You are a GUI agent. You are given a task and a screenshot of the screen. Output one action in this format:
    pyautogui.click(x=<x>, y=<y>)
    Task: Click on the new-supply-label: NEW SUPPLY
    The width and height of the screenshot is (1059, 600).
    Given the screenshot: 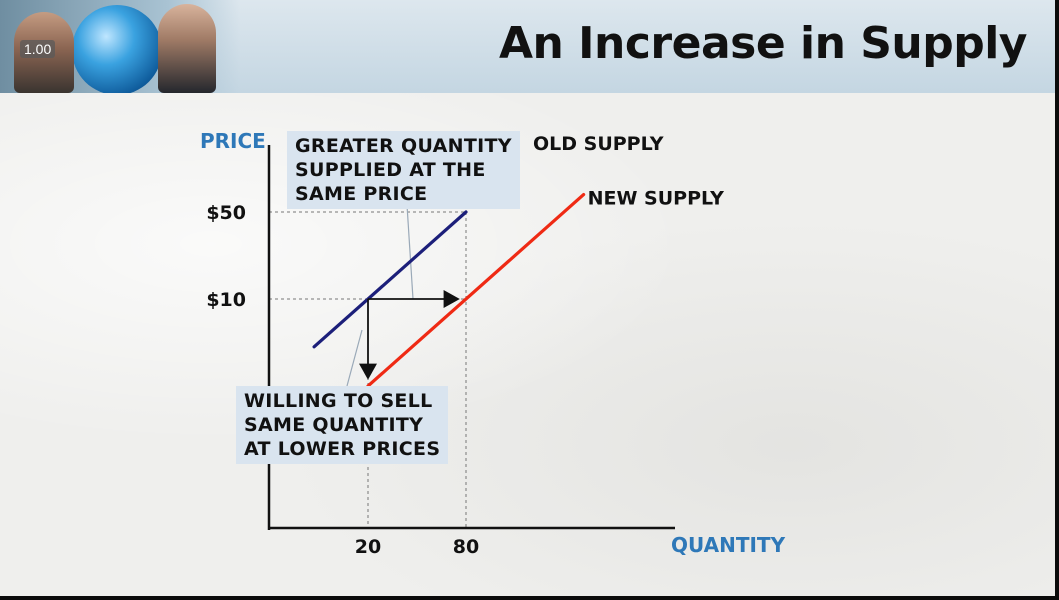 What is the action you would take?
    pyautogui.click(x=656, y=199)
    